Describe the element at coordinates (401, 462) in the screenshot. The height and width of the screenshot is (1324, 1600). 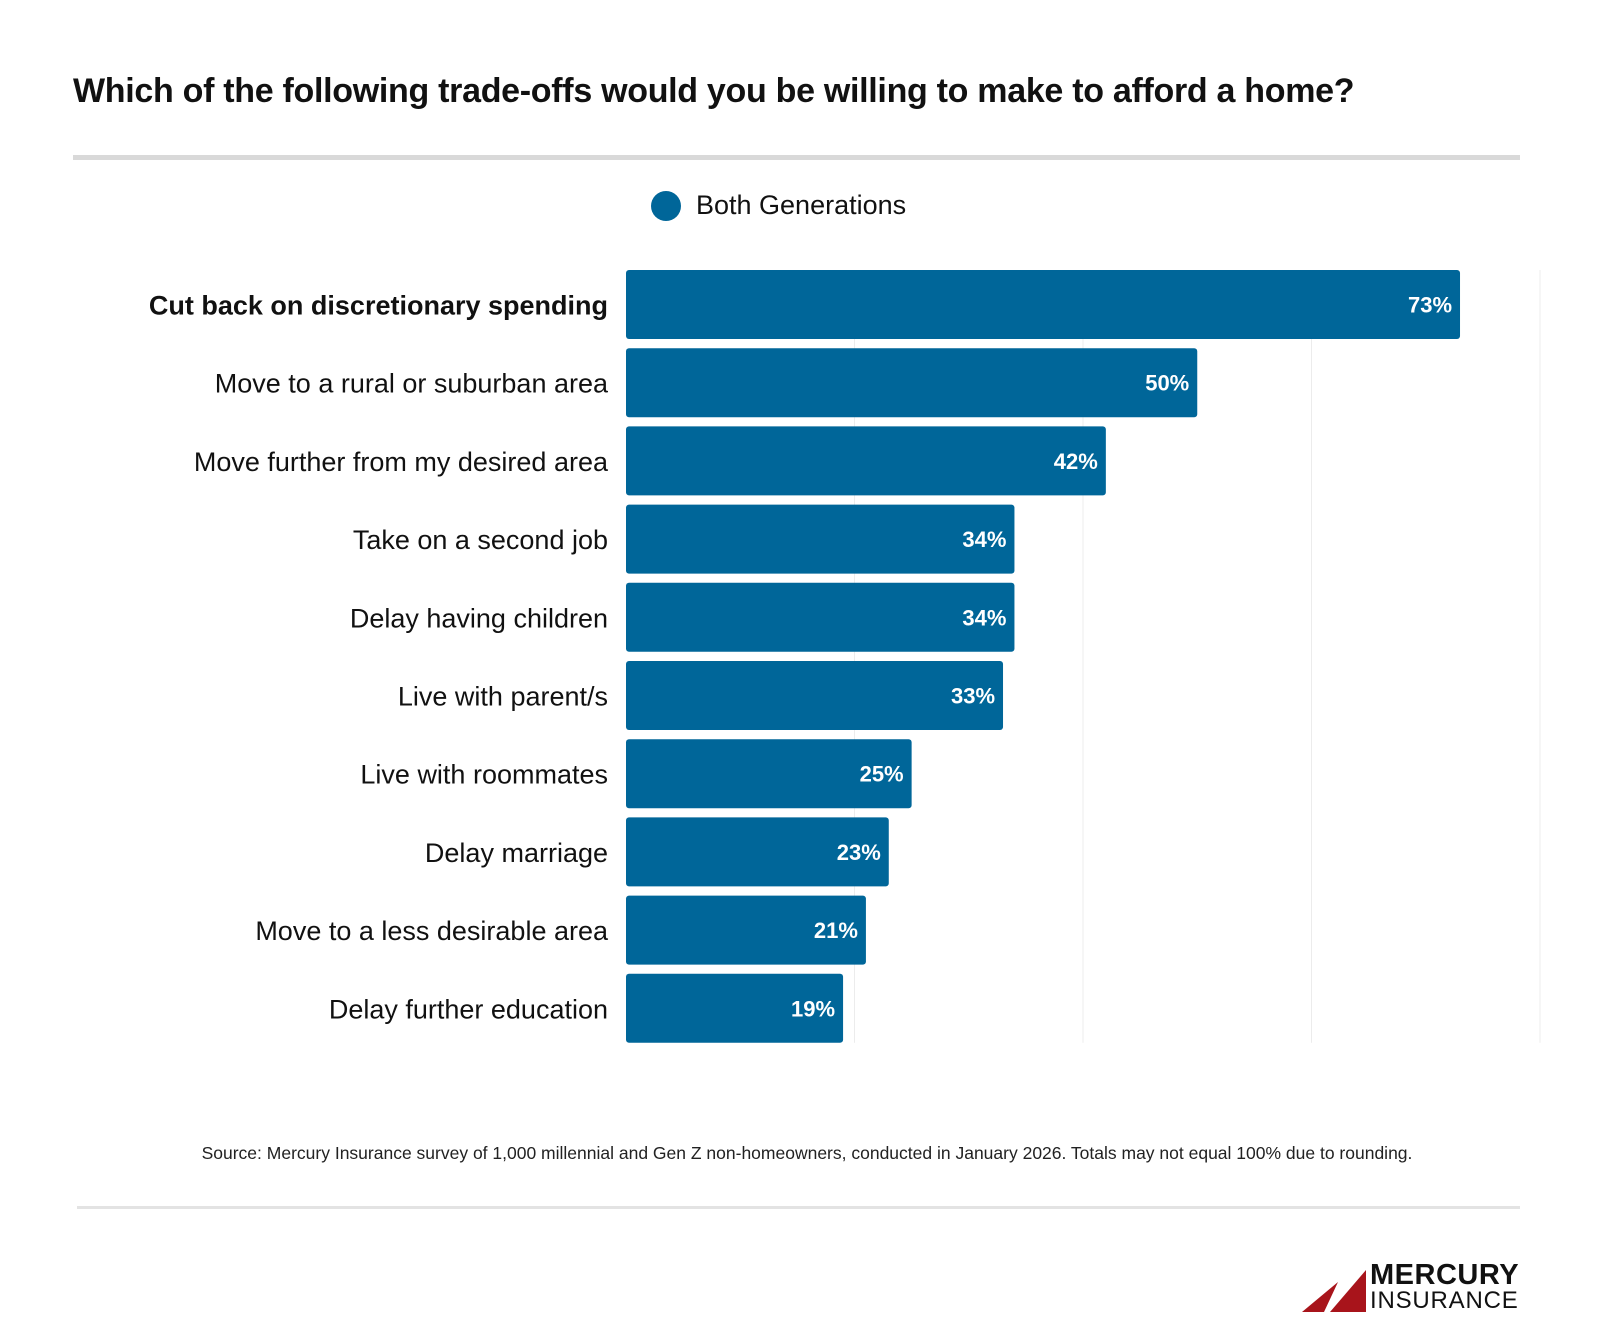
I see `category-label: Move further from my desired area` at that location.